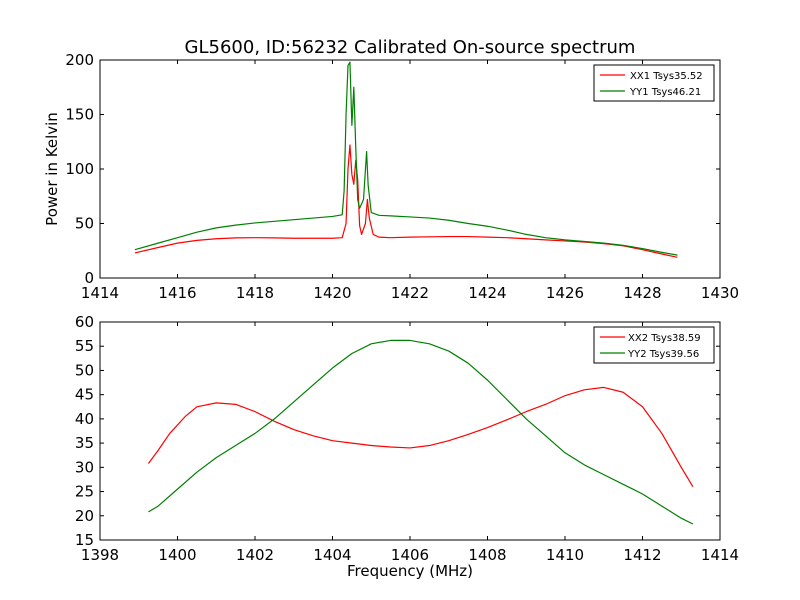  Describe the element at coordinates (666, 76) in the screenshot. I see `top-legend-label-xx1: XX1 Tsys35.52` at that location.